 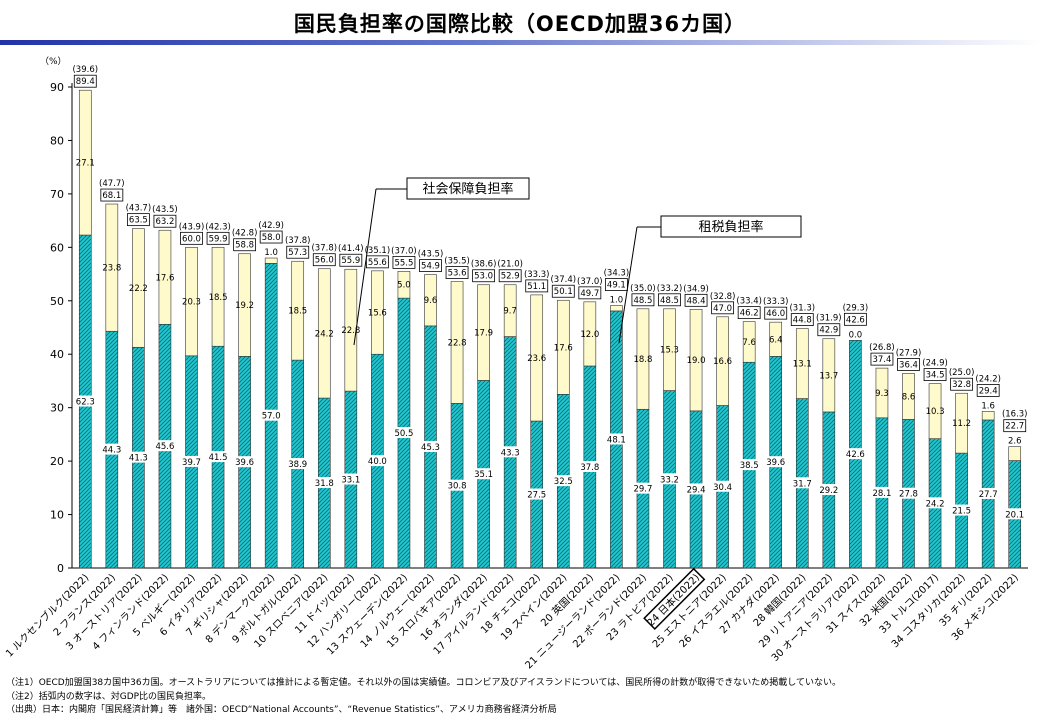 I want to click on tax-value-label: 38.9, so click(x=297, y=465).